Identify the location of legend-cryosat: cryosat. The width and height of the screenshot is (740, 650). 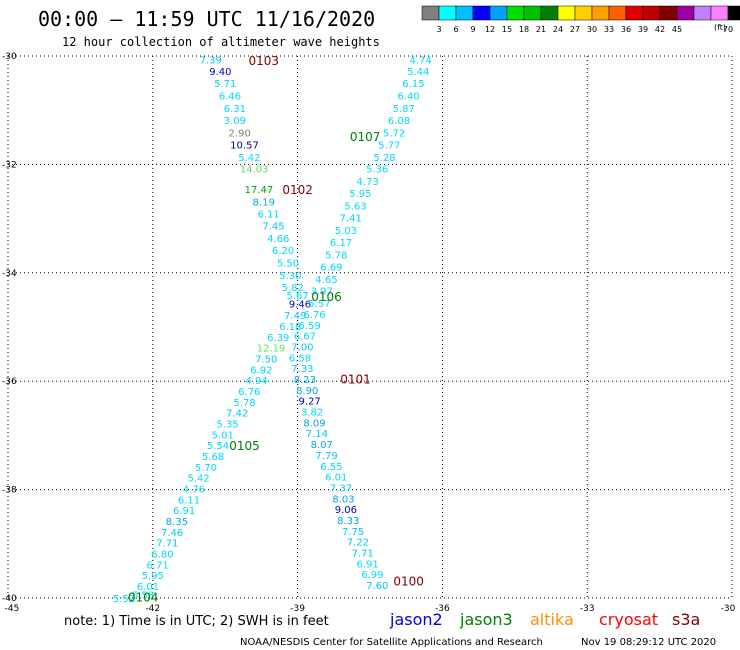
(628, 619).